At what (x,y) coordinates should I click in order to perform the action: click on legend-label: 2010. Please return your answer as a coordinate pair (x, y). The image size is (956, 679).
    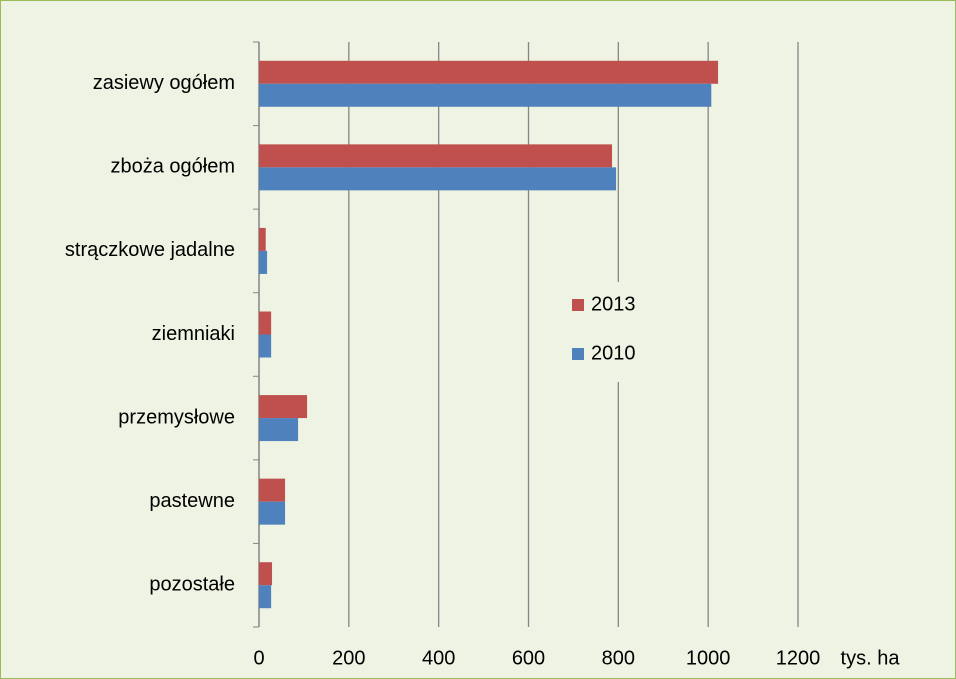
    Looking at the image, I should click on (613, 353).